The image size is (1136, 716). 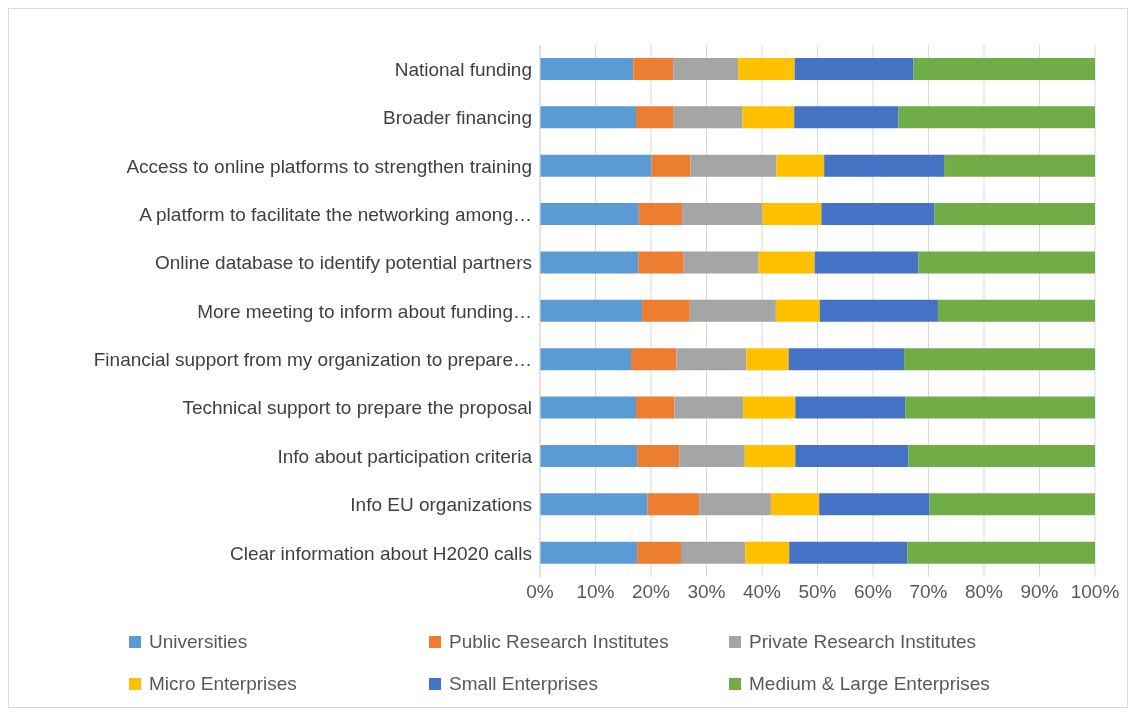 What do you see at coordinates (1039, 592) in the screenshot?
I see `x-tick-label: 90%` at bounding box center [1039, 592].